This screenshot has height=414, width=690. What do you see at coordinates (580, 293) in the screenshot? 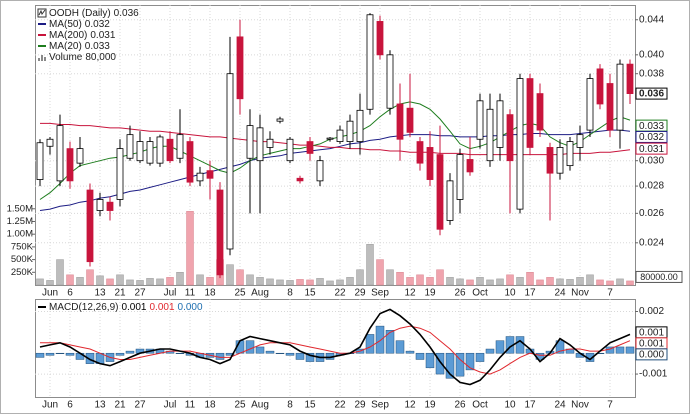
I see `x-tick-label: Nov` at bounding box center [580, 293].